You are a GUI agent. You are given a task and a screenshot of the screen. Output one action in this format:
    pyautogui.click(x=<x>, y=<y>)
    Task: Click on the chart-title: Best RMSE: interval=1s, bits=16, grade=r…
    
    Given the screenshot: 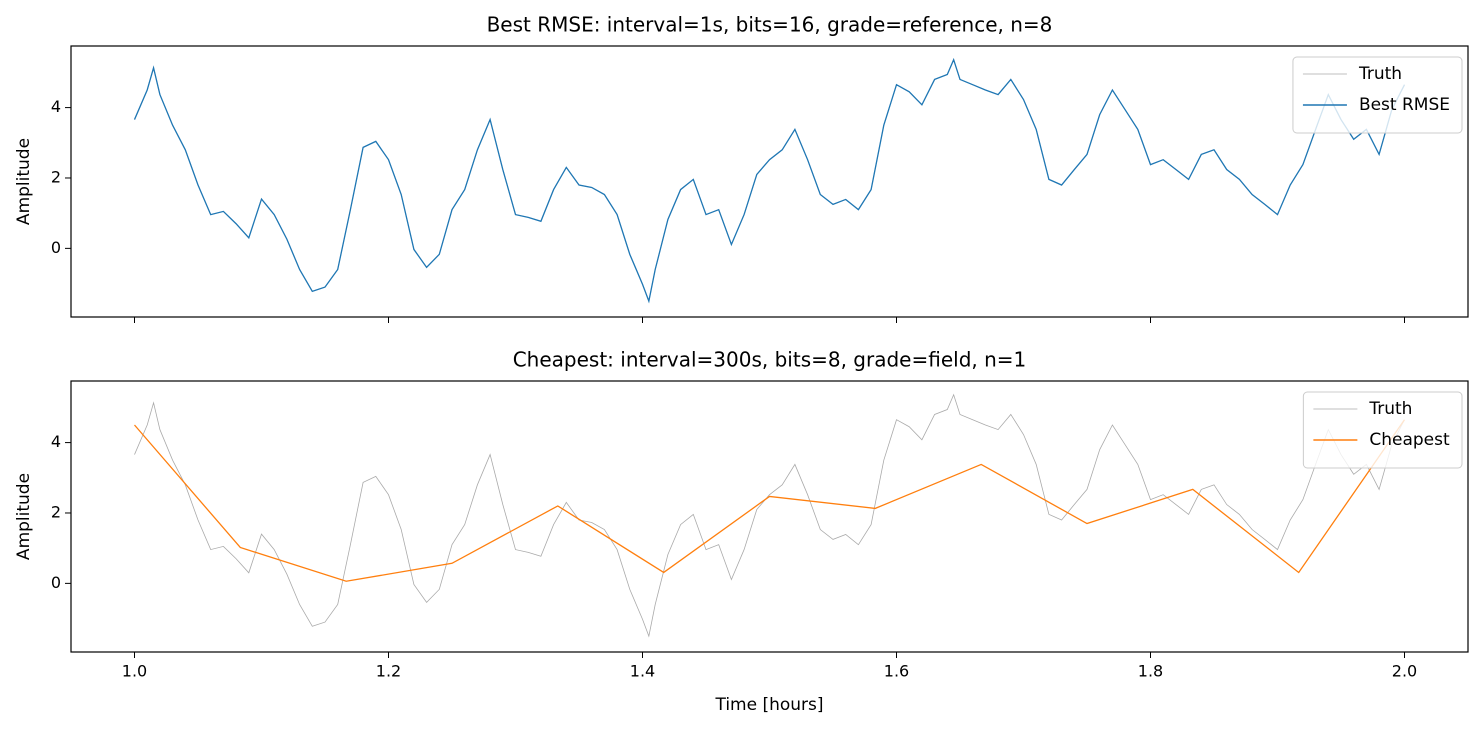 What is the action you would take?
    pyautogui.click(x=770, y=25)
    